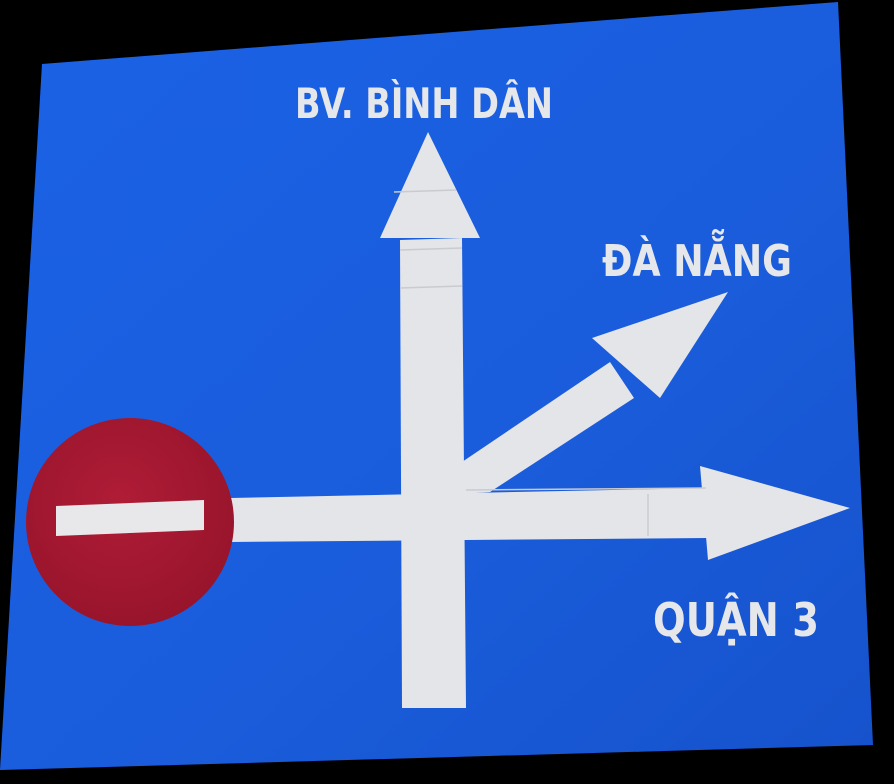 The width and height of the screenshot is (894, 784). I want to click on arrow-right-shaft, so click(469, 515).